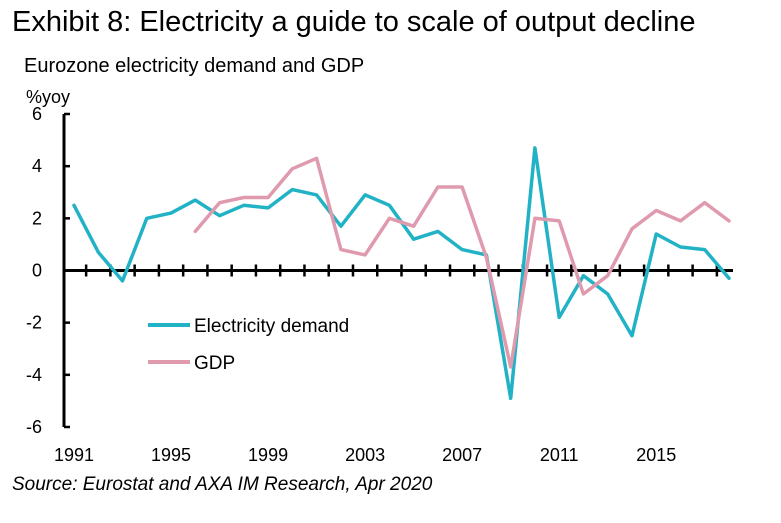 The image size is (781, 523). Describe the element at coordinates (365, 455) in the screenshot. I see `x-tick-label: 2003` at that location.